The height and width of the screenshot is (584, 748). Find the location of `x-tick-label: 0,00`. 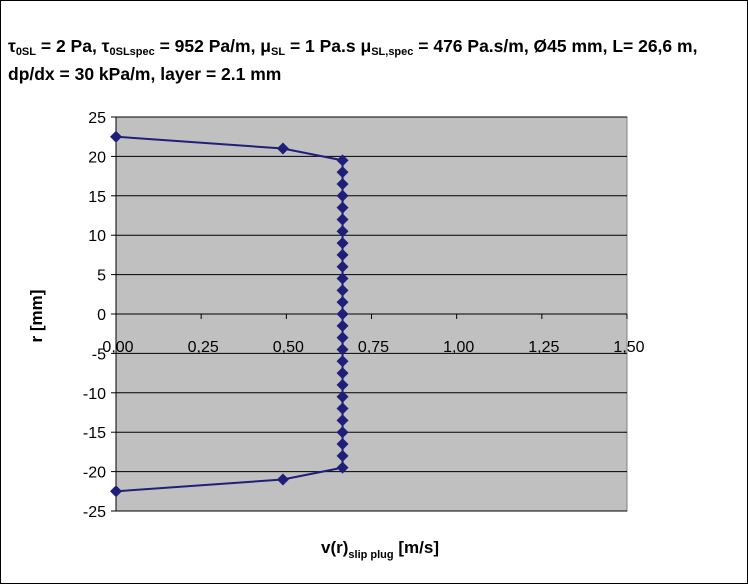

x-tick-label: 0,00 is located at coordinates (117, 347).